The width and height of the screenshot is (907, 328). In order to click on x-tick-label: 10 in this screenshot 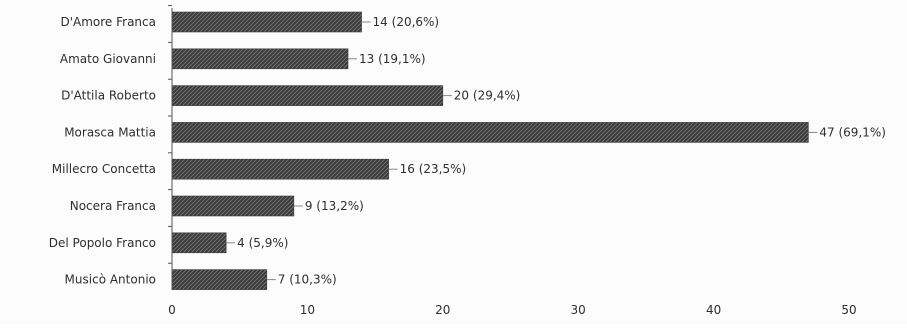, I will do `click(307, 310)`.